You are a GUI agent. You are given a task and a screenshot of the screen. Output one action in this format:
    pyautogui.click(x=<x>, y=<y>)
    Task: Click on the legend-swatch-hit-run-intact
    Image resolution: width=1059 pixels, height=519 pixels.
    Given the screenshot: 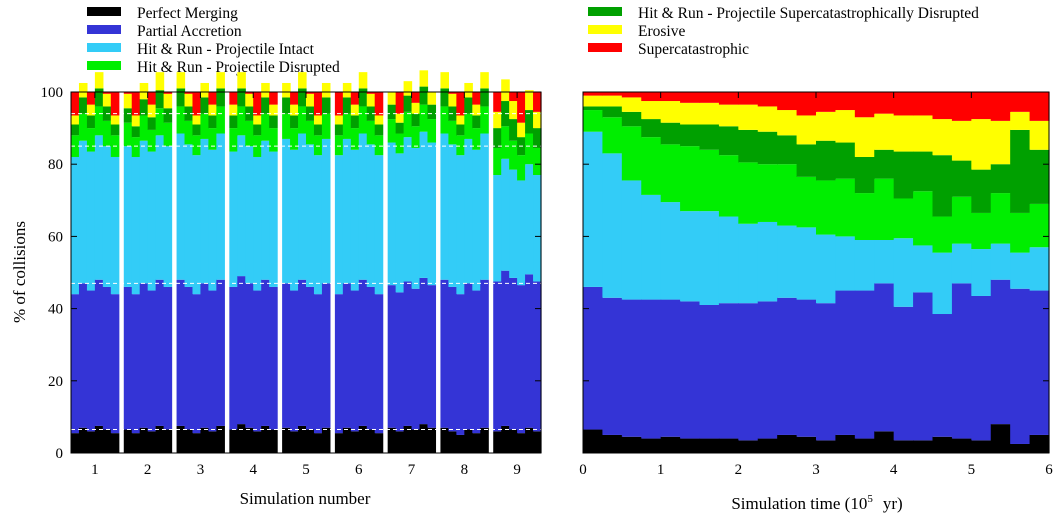 What is the action you would take?
    pyautogui.click(x=104, y=47)
    